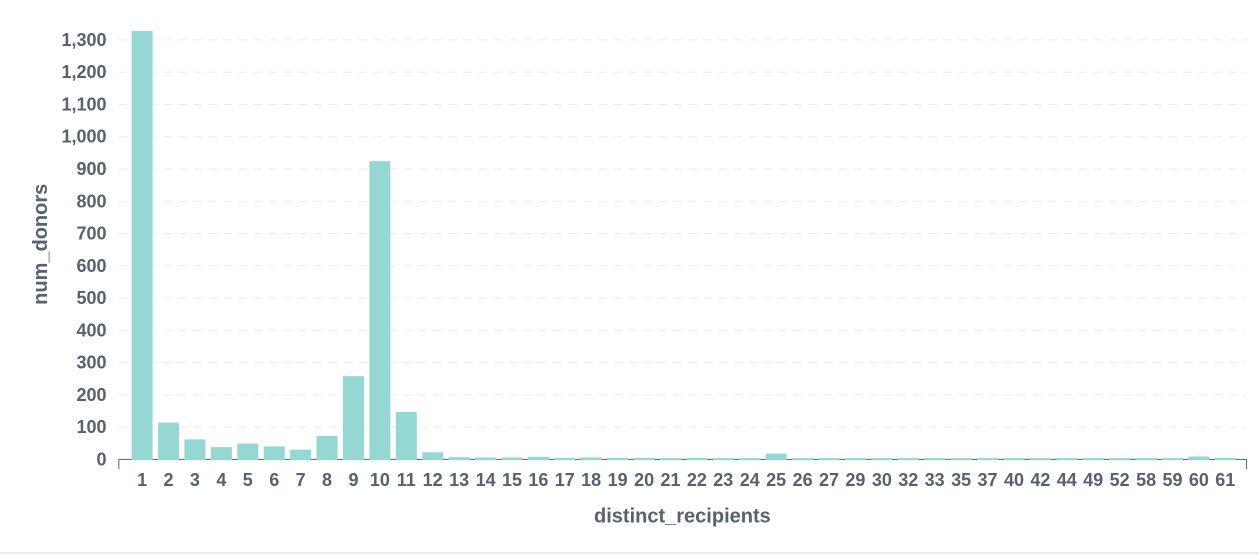 Image resolution: width=1259 pixels, height=556 pixels. Describe the element at coordinates (565, 480) in the screenshot. I see `svg-text: 17` at that location.